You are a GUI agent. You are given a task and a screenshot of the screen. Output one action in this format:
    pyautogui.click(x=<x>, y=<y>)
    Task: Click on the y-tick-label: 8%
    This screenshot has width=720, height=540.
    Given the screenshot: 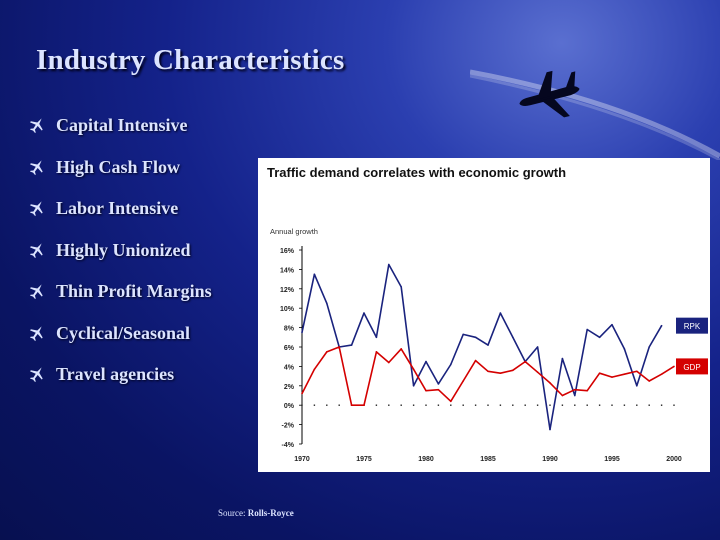 What is the action you would take?
    pyautogui.click(x=289, y=329)
    